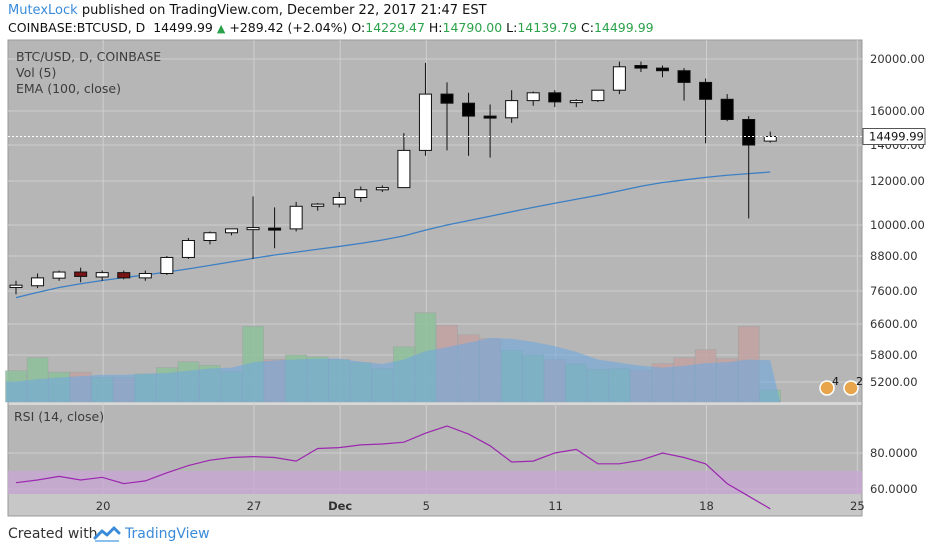 Image resolution: width=932 pixels, height=550 pixels. Describe the element at coordinates (894, 489) in the screenshot. I see `rsi-tick-label: 60.0000` at that location.